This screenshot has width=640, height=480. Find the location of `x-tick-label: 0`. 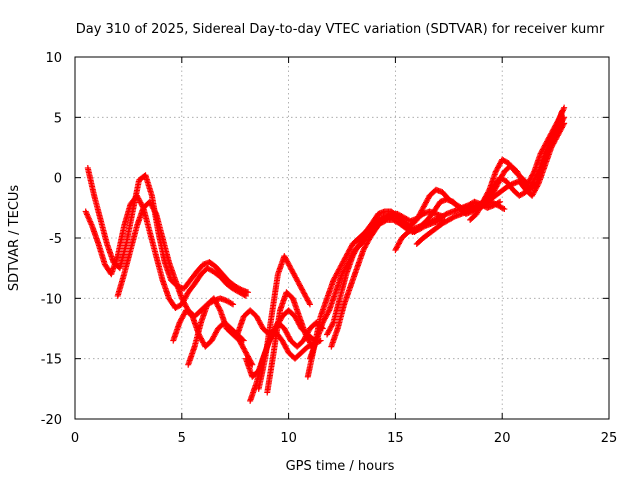

x-tick-label: 0 is located at coordinates (75, 438).